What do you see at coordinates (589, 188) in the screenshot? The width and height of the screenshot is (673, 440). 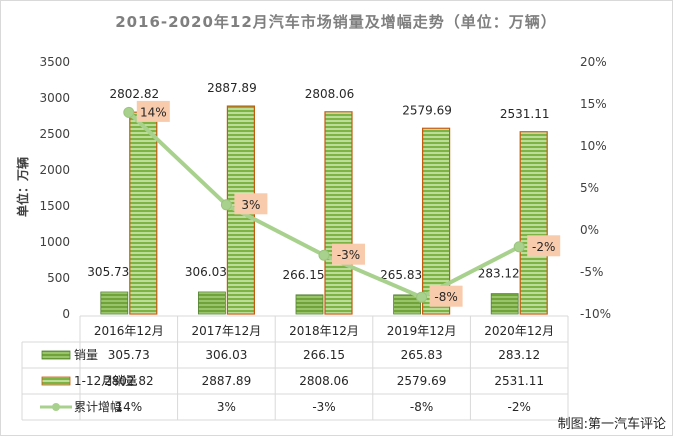 I see `y2-tick-label: 5%` at bounding box center [589, 188].